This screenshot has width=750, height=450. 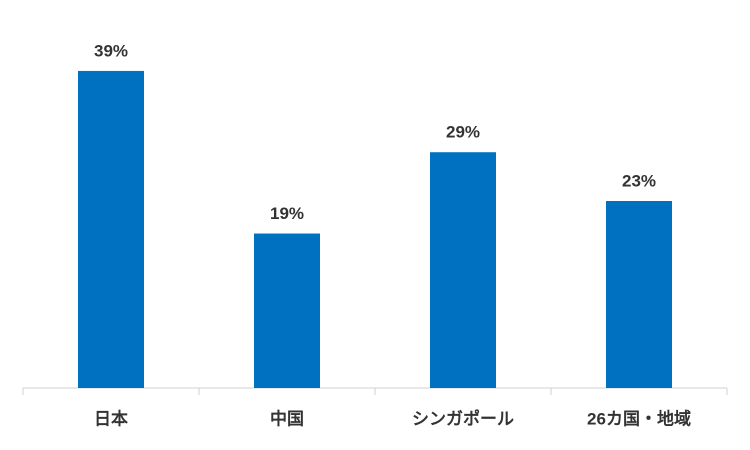 What do you see at coordinates (639, 180) in the screenshot?
I see `data-label: 23%` at bounding box center [639, 180].